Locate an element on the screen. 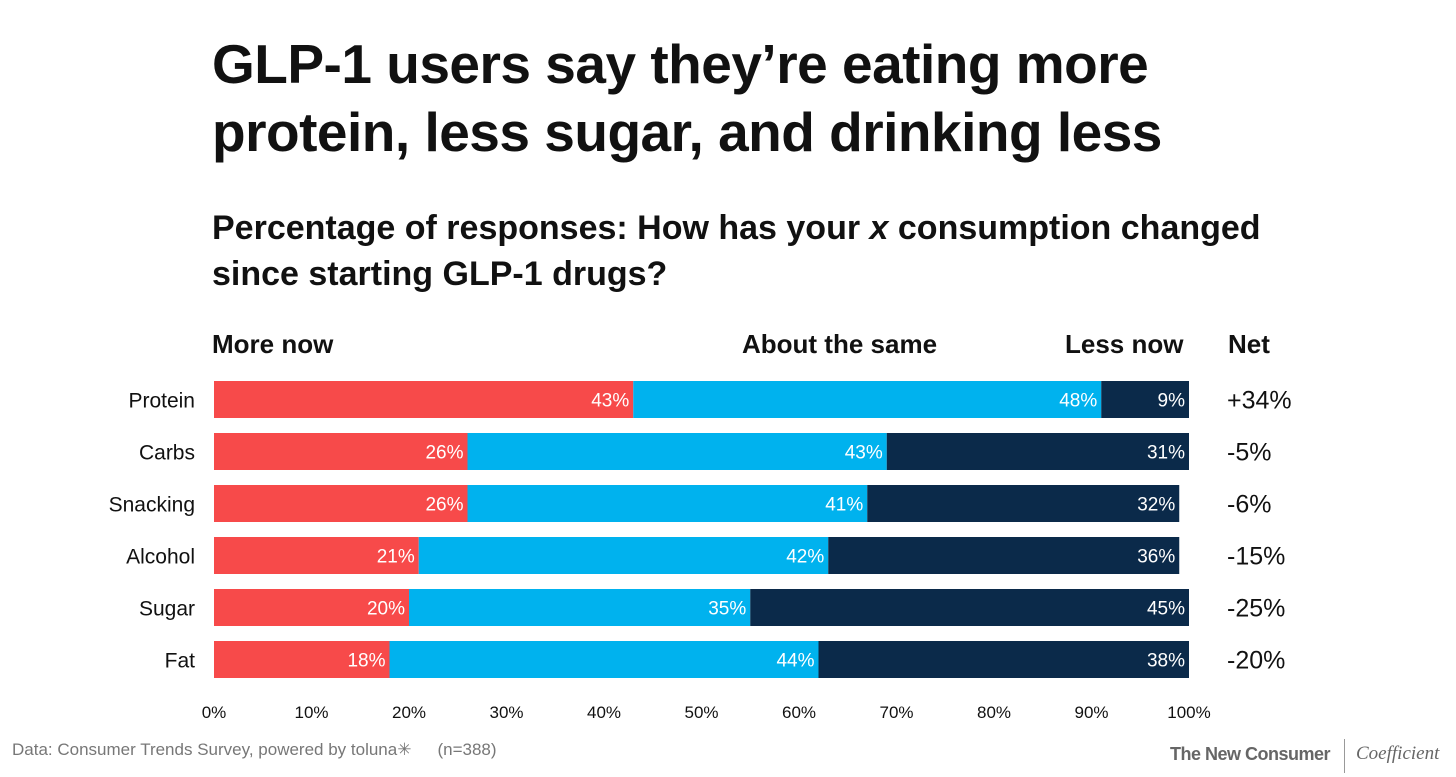 Image resolution: width=1456 pixels, height=777 pixels. category-label-fat: Fat is located at coordinates (180, 661).